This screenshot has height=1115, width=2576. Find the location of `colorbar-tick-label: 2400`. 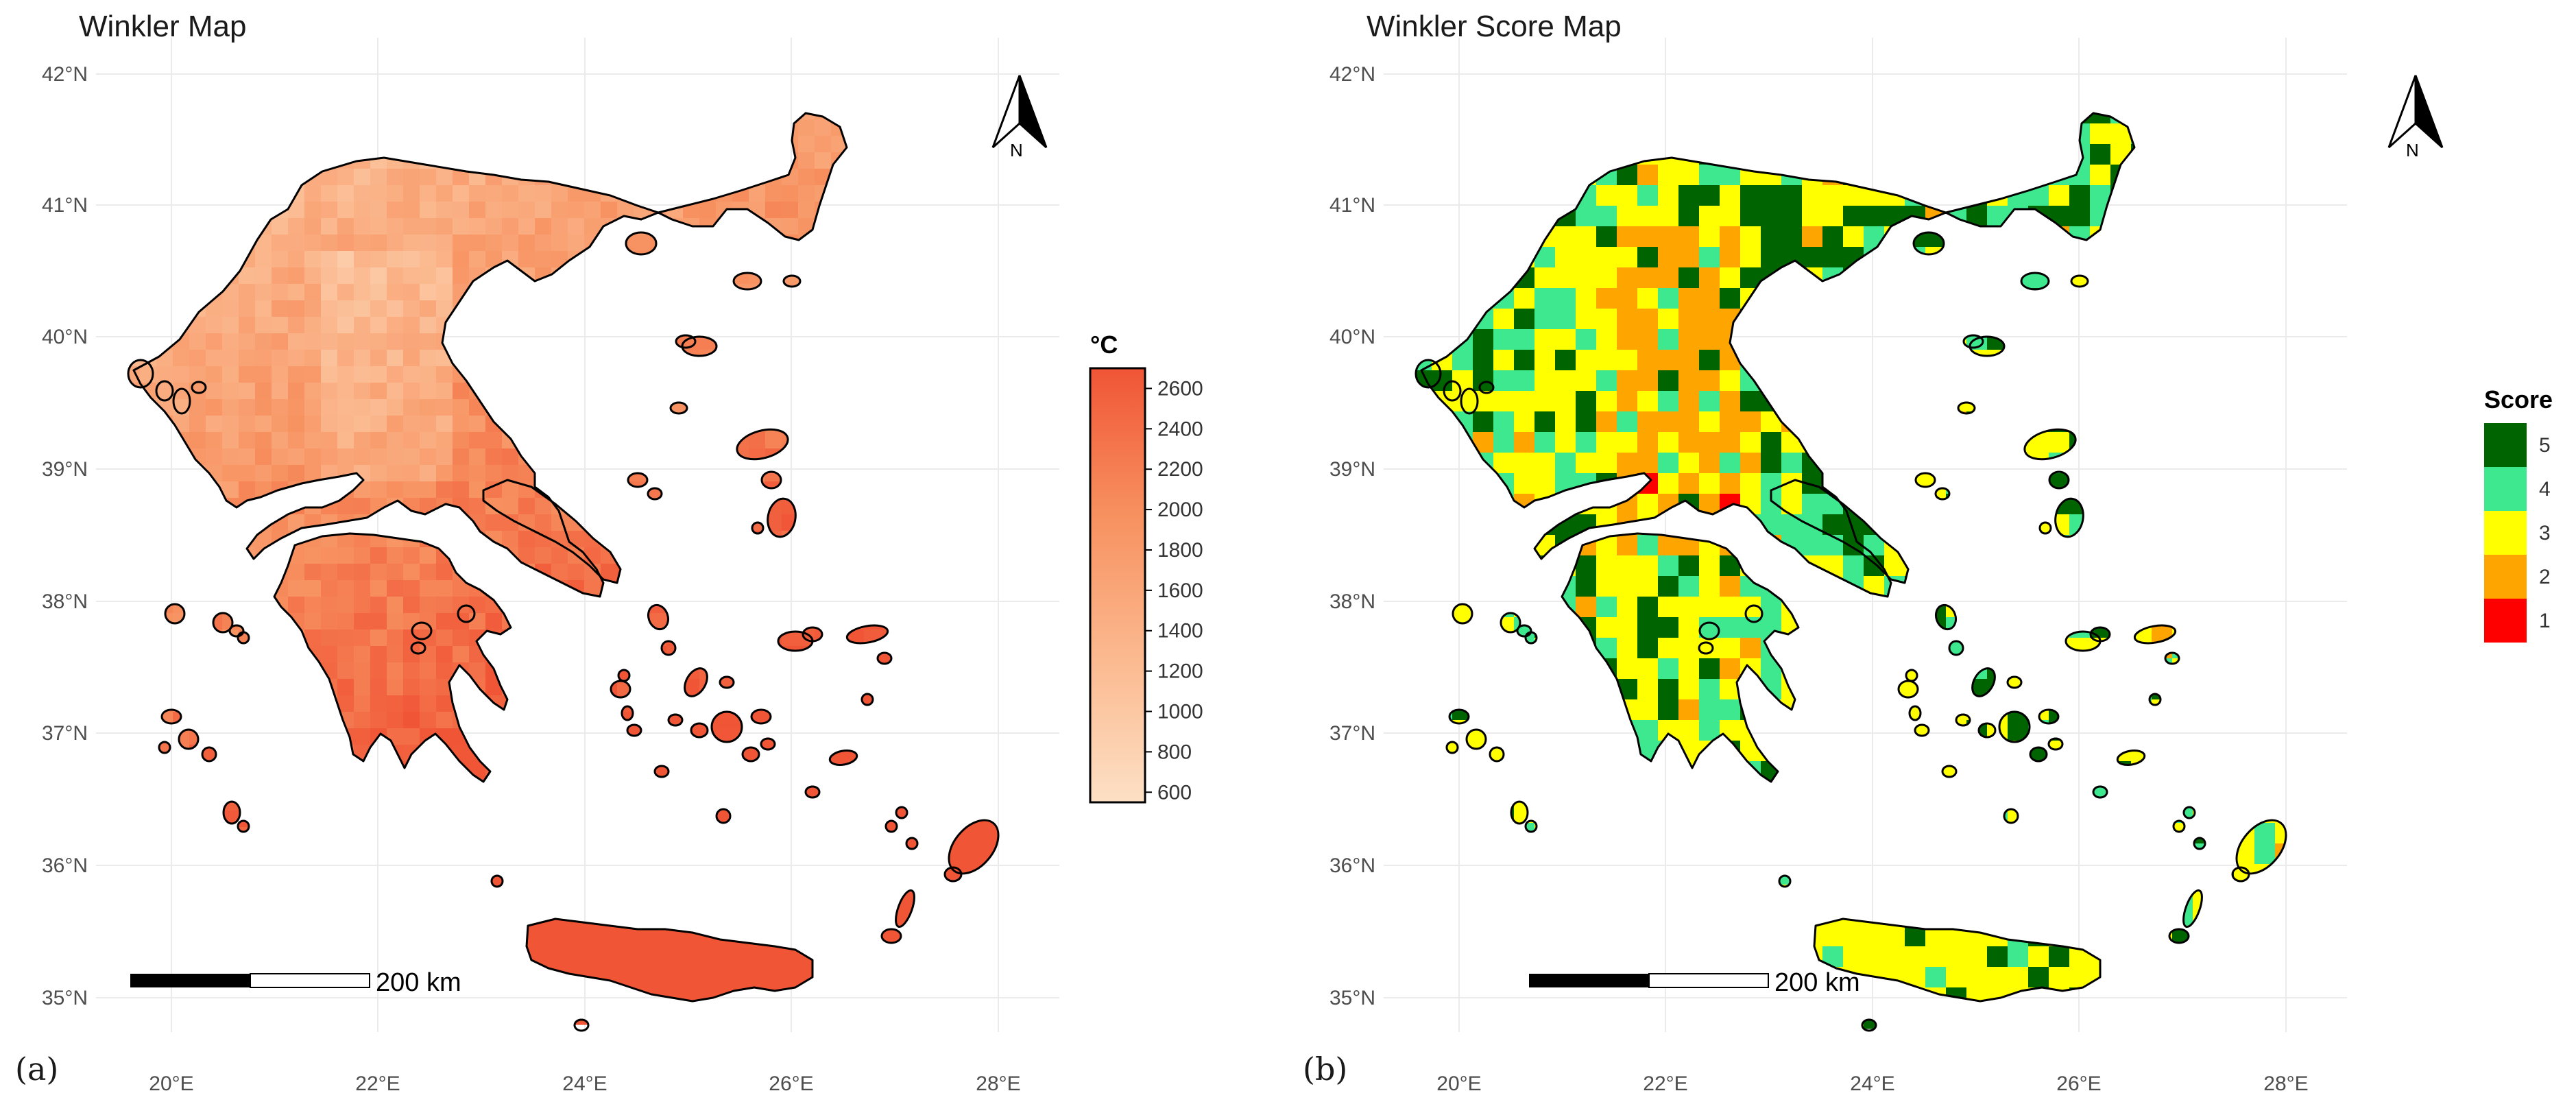

colorbar-tick-label: 2400 is located at coordinates (1180, 429).